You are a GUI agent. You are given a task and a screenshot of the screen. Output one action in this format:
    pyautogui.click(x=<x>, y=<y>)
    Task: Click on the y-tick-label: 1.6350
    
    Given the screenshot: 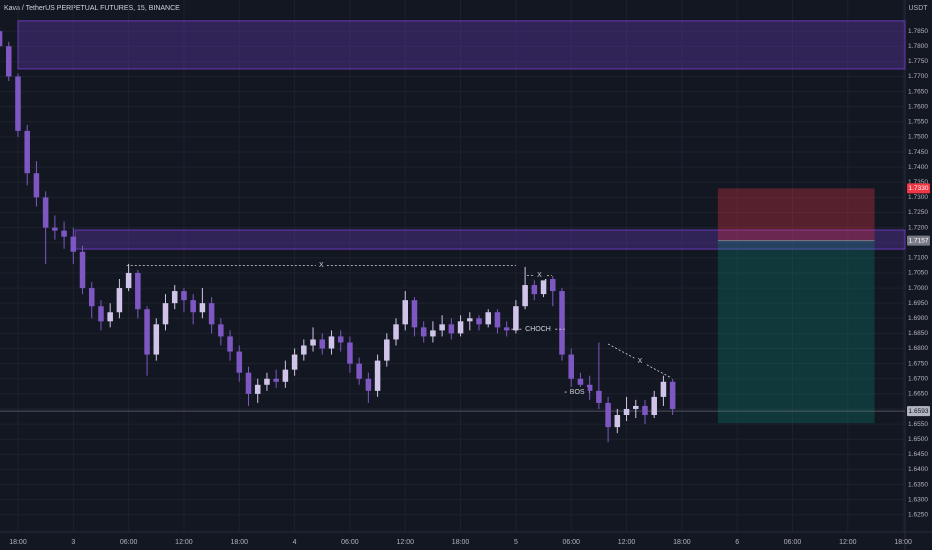 What is the action you would take?
    pyautogui.click(x=918, y=484)
    